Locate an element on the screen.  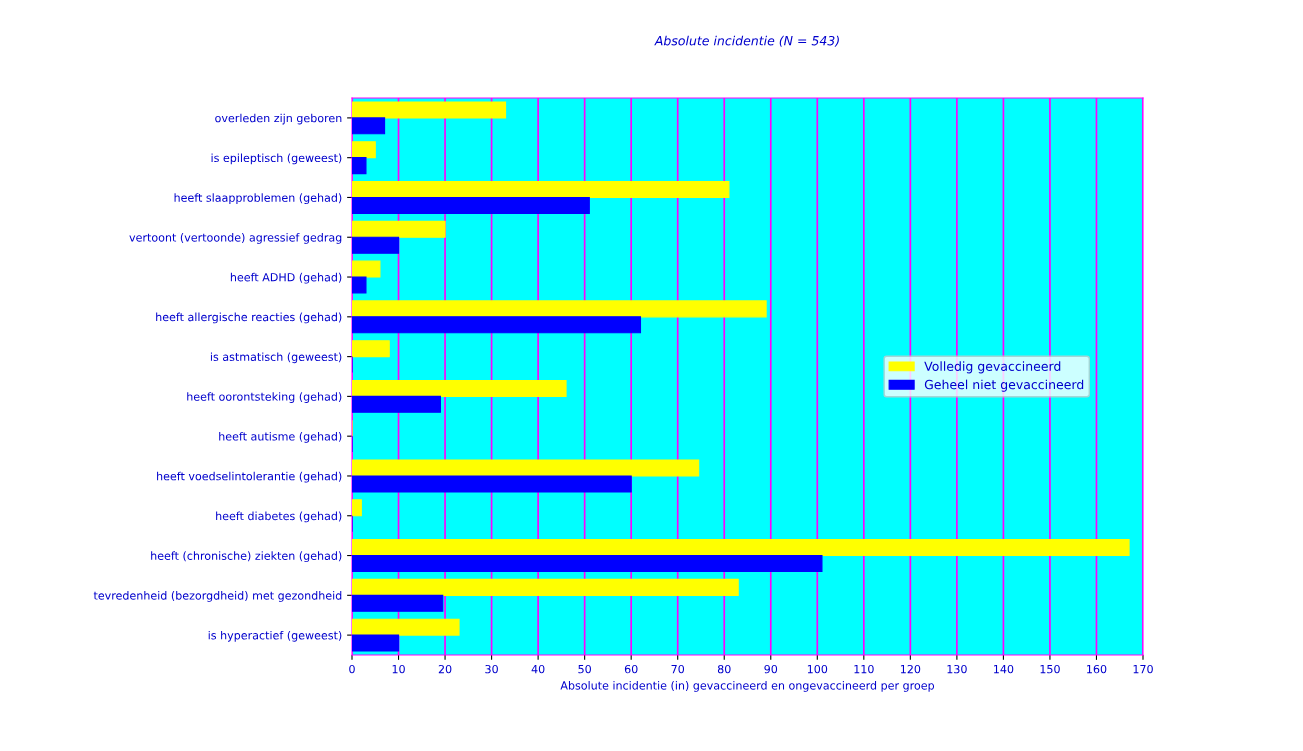
x-axis-title: Absolute incidentie (in) gevaccineerd en ongevaccineerd per groep is located at coordinates (747, 686).